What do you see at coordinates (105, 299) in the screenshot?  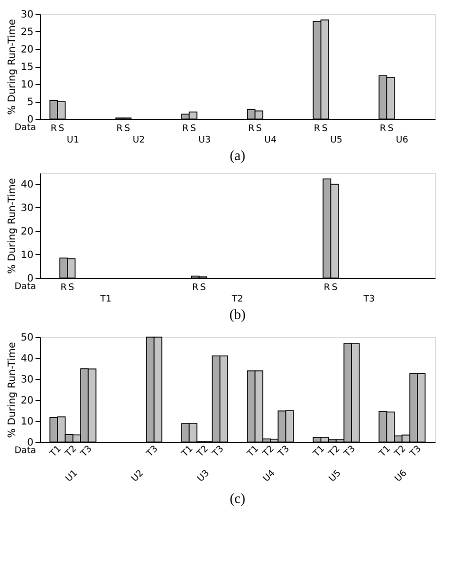 I see `x-tick-label: T1` at bounding box center [105, 299].